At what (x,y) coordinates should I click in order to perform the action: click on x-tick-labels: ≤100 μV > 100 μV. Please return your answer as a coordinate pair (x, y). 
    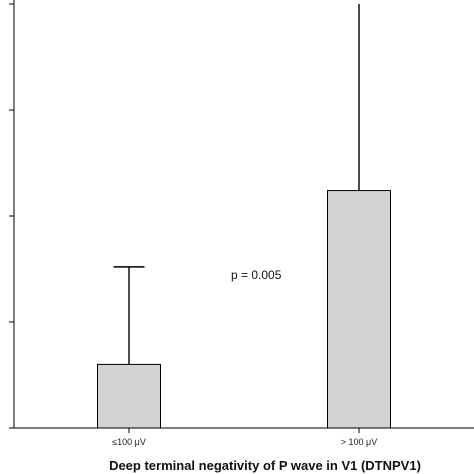
    Looking at the image, I should click on (244, 437).